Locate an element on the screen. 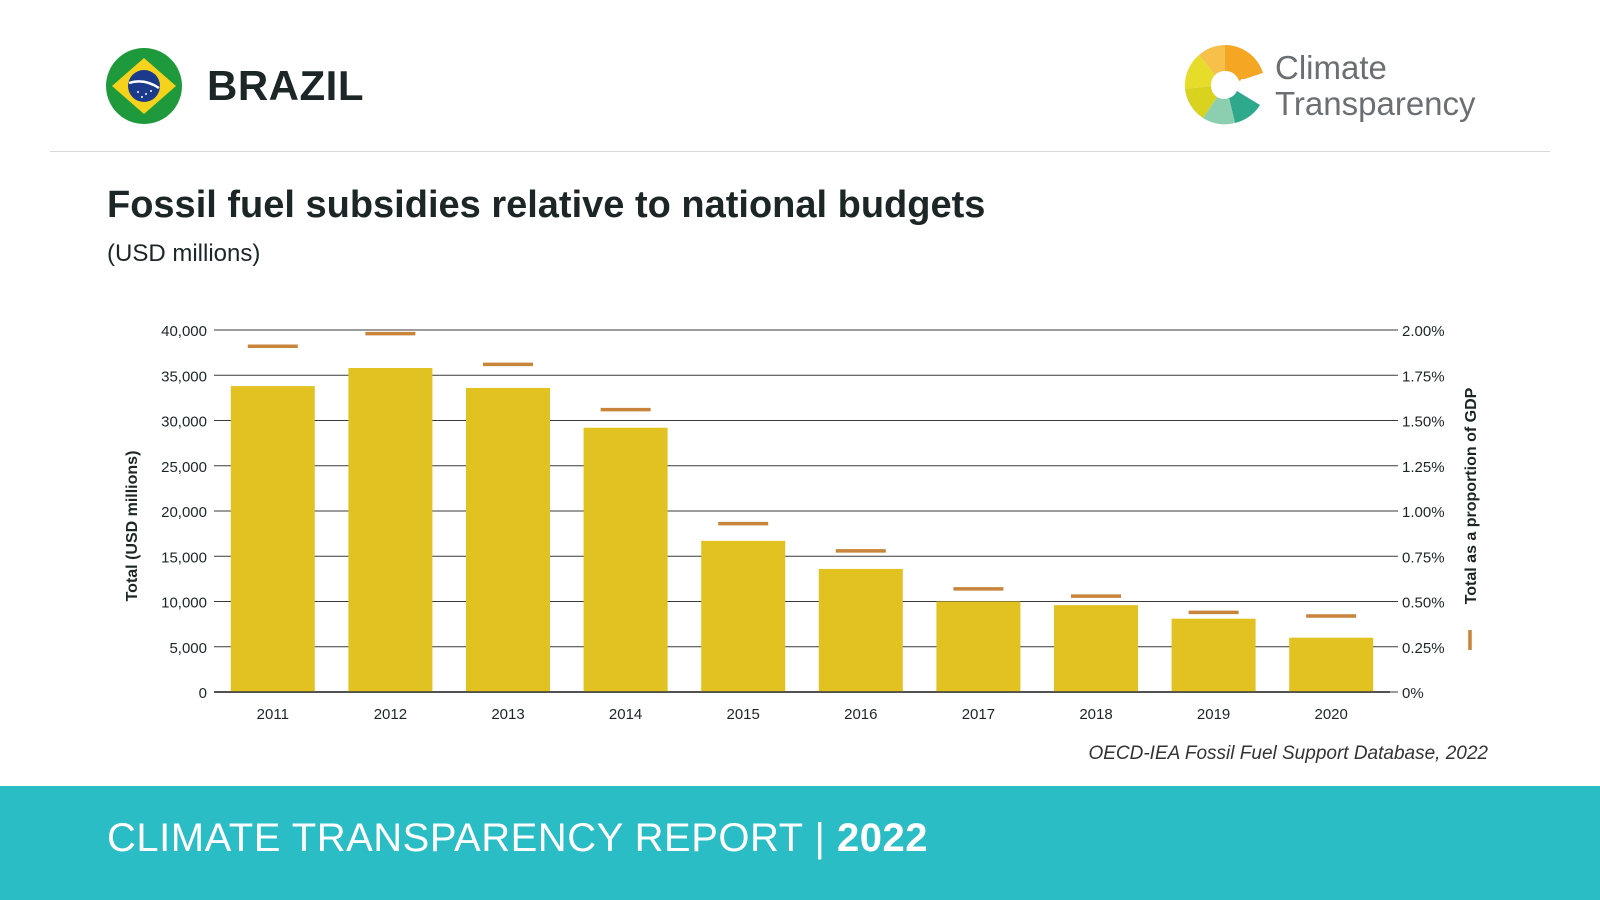  y-tick-label: 15,000 is located at coordinates (184, 557).